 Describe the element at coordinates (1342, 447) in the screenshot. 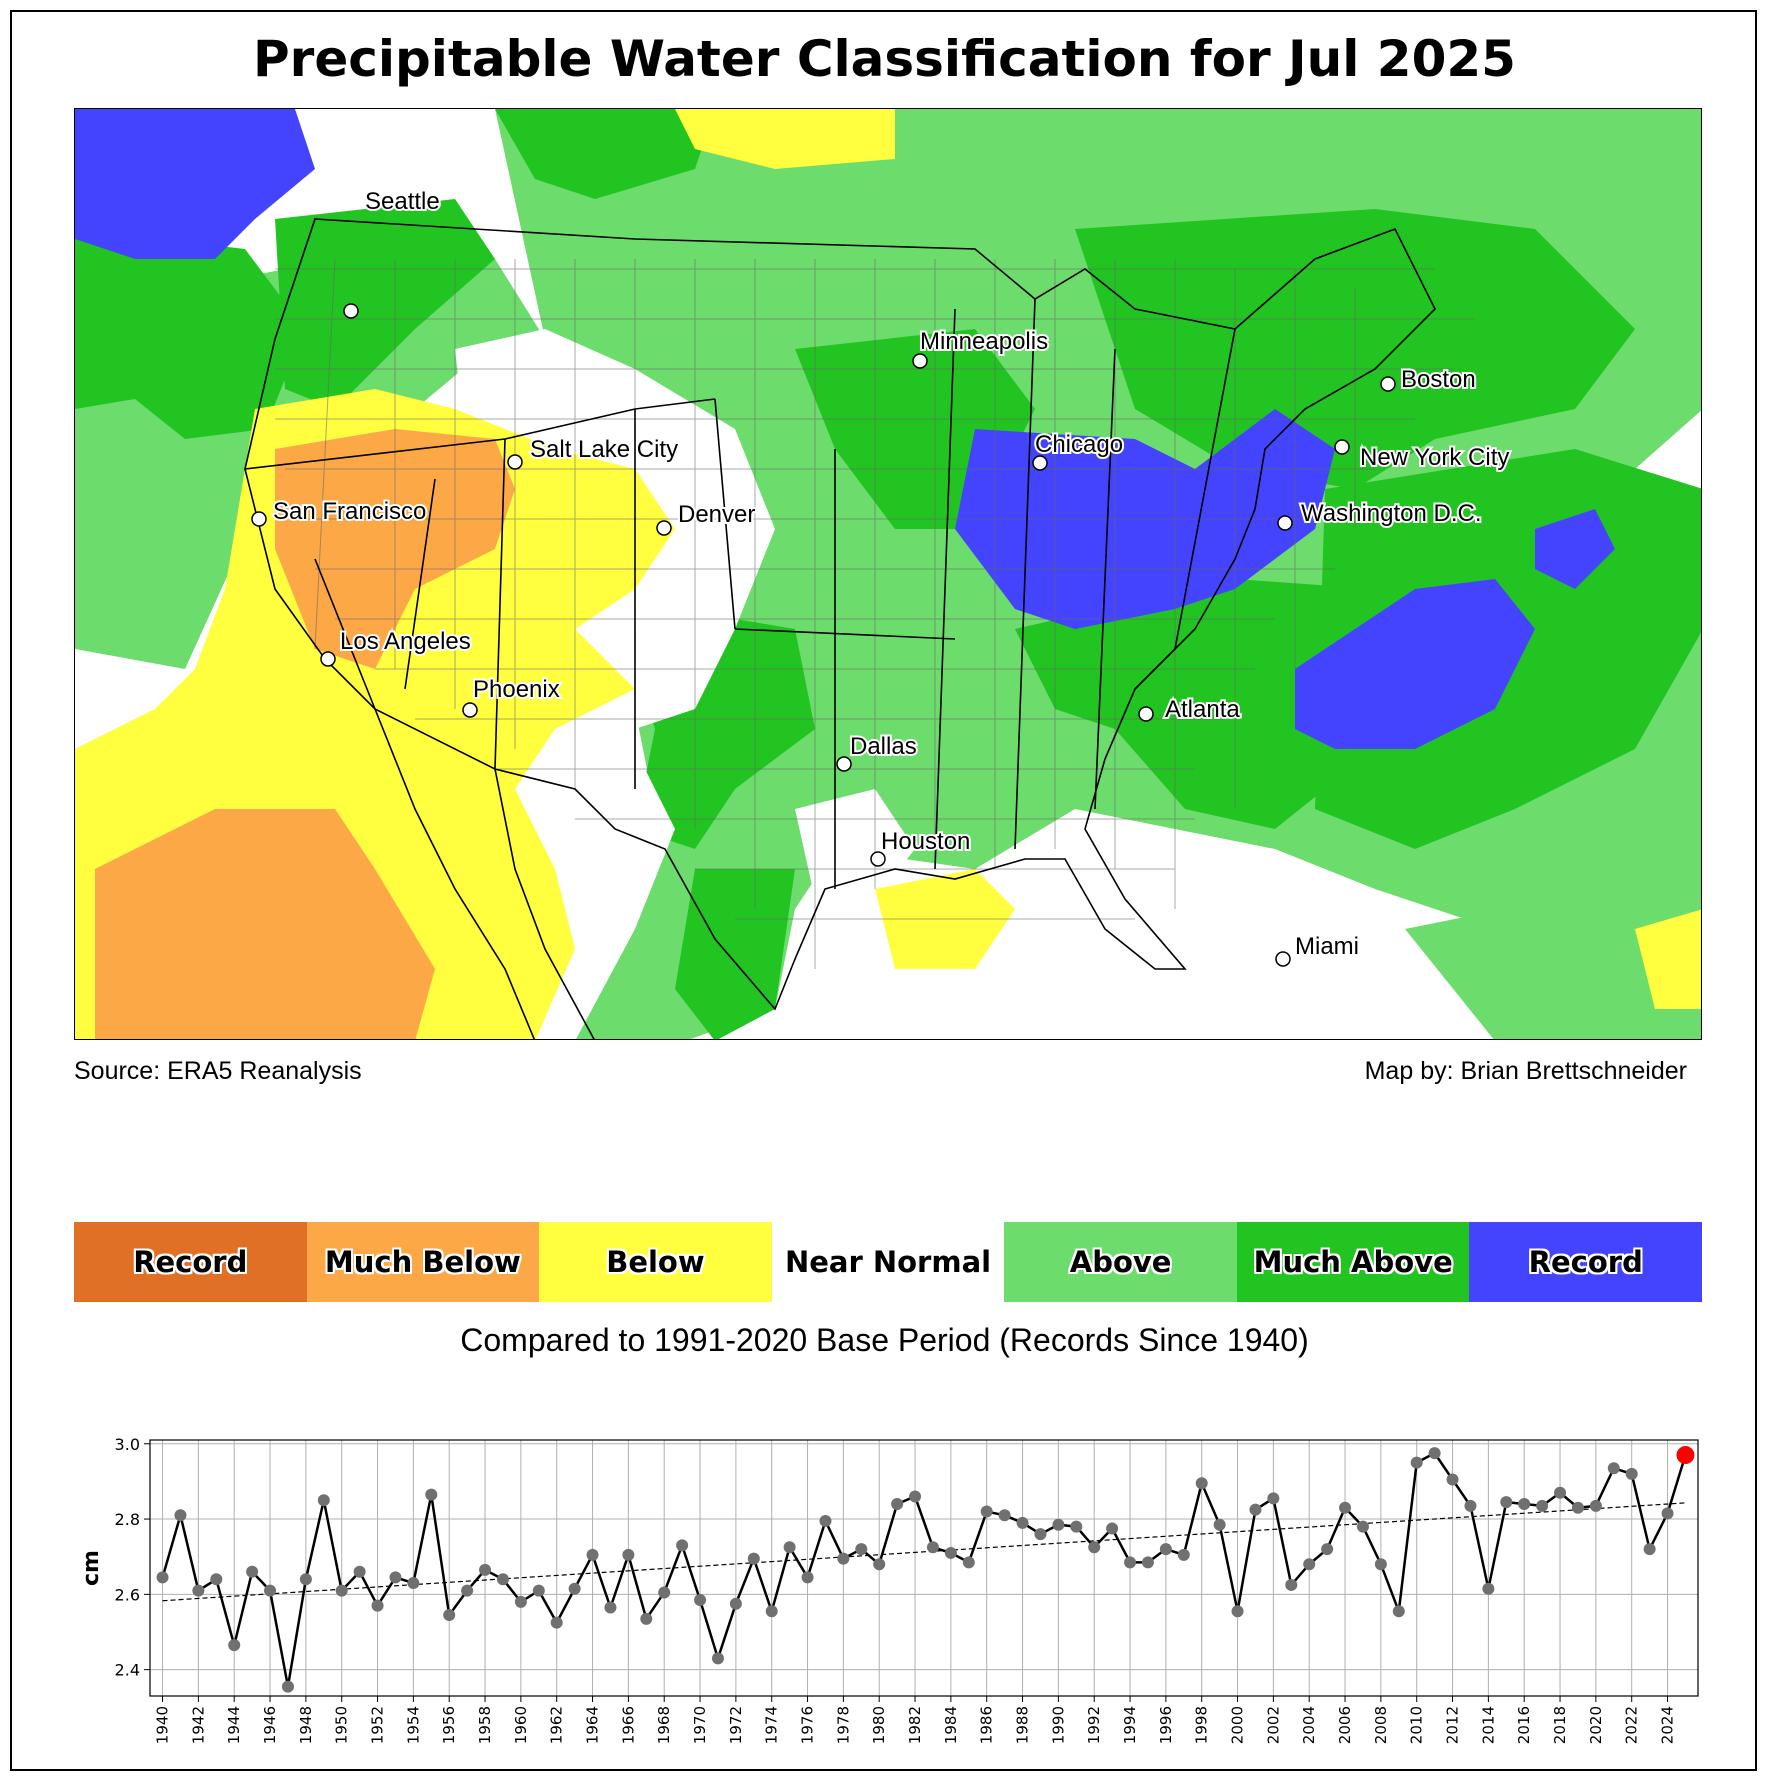

I see `city-marker-new-york-city` at that location.